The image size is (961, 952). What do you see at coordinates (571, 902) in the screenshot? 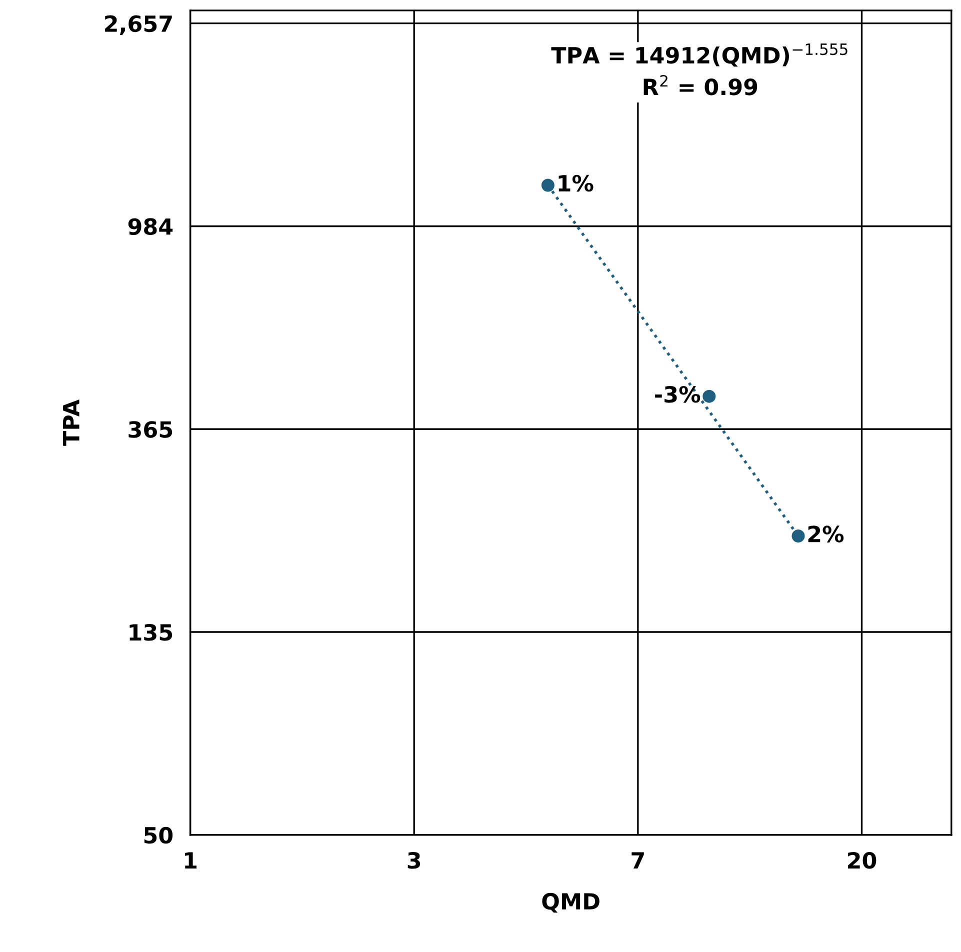
I see `x-axis-title: QMD` at bounding box center [571, 902].